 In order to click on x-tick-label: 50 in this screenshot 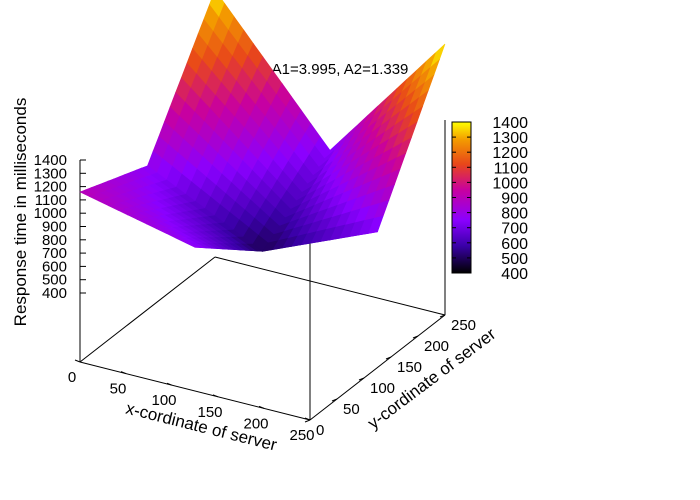, I will do `click(118, 389)`.